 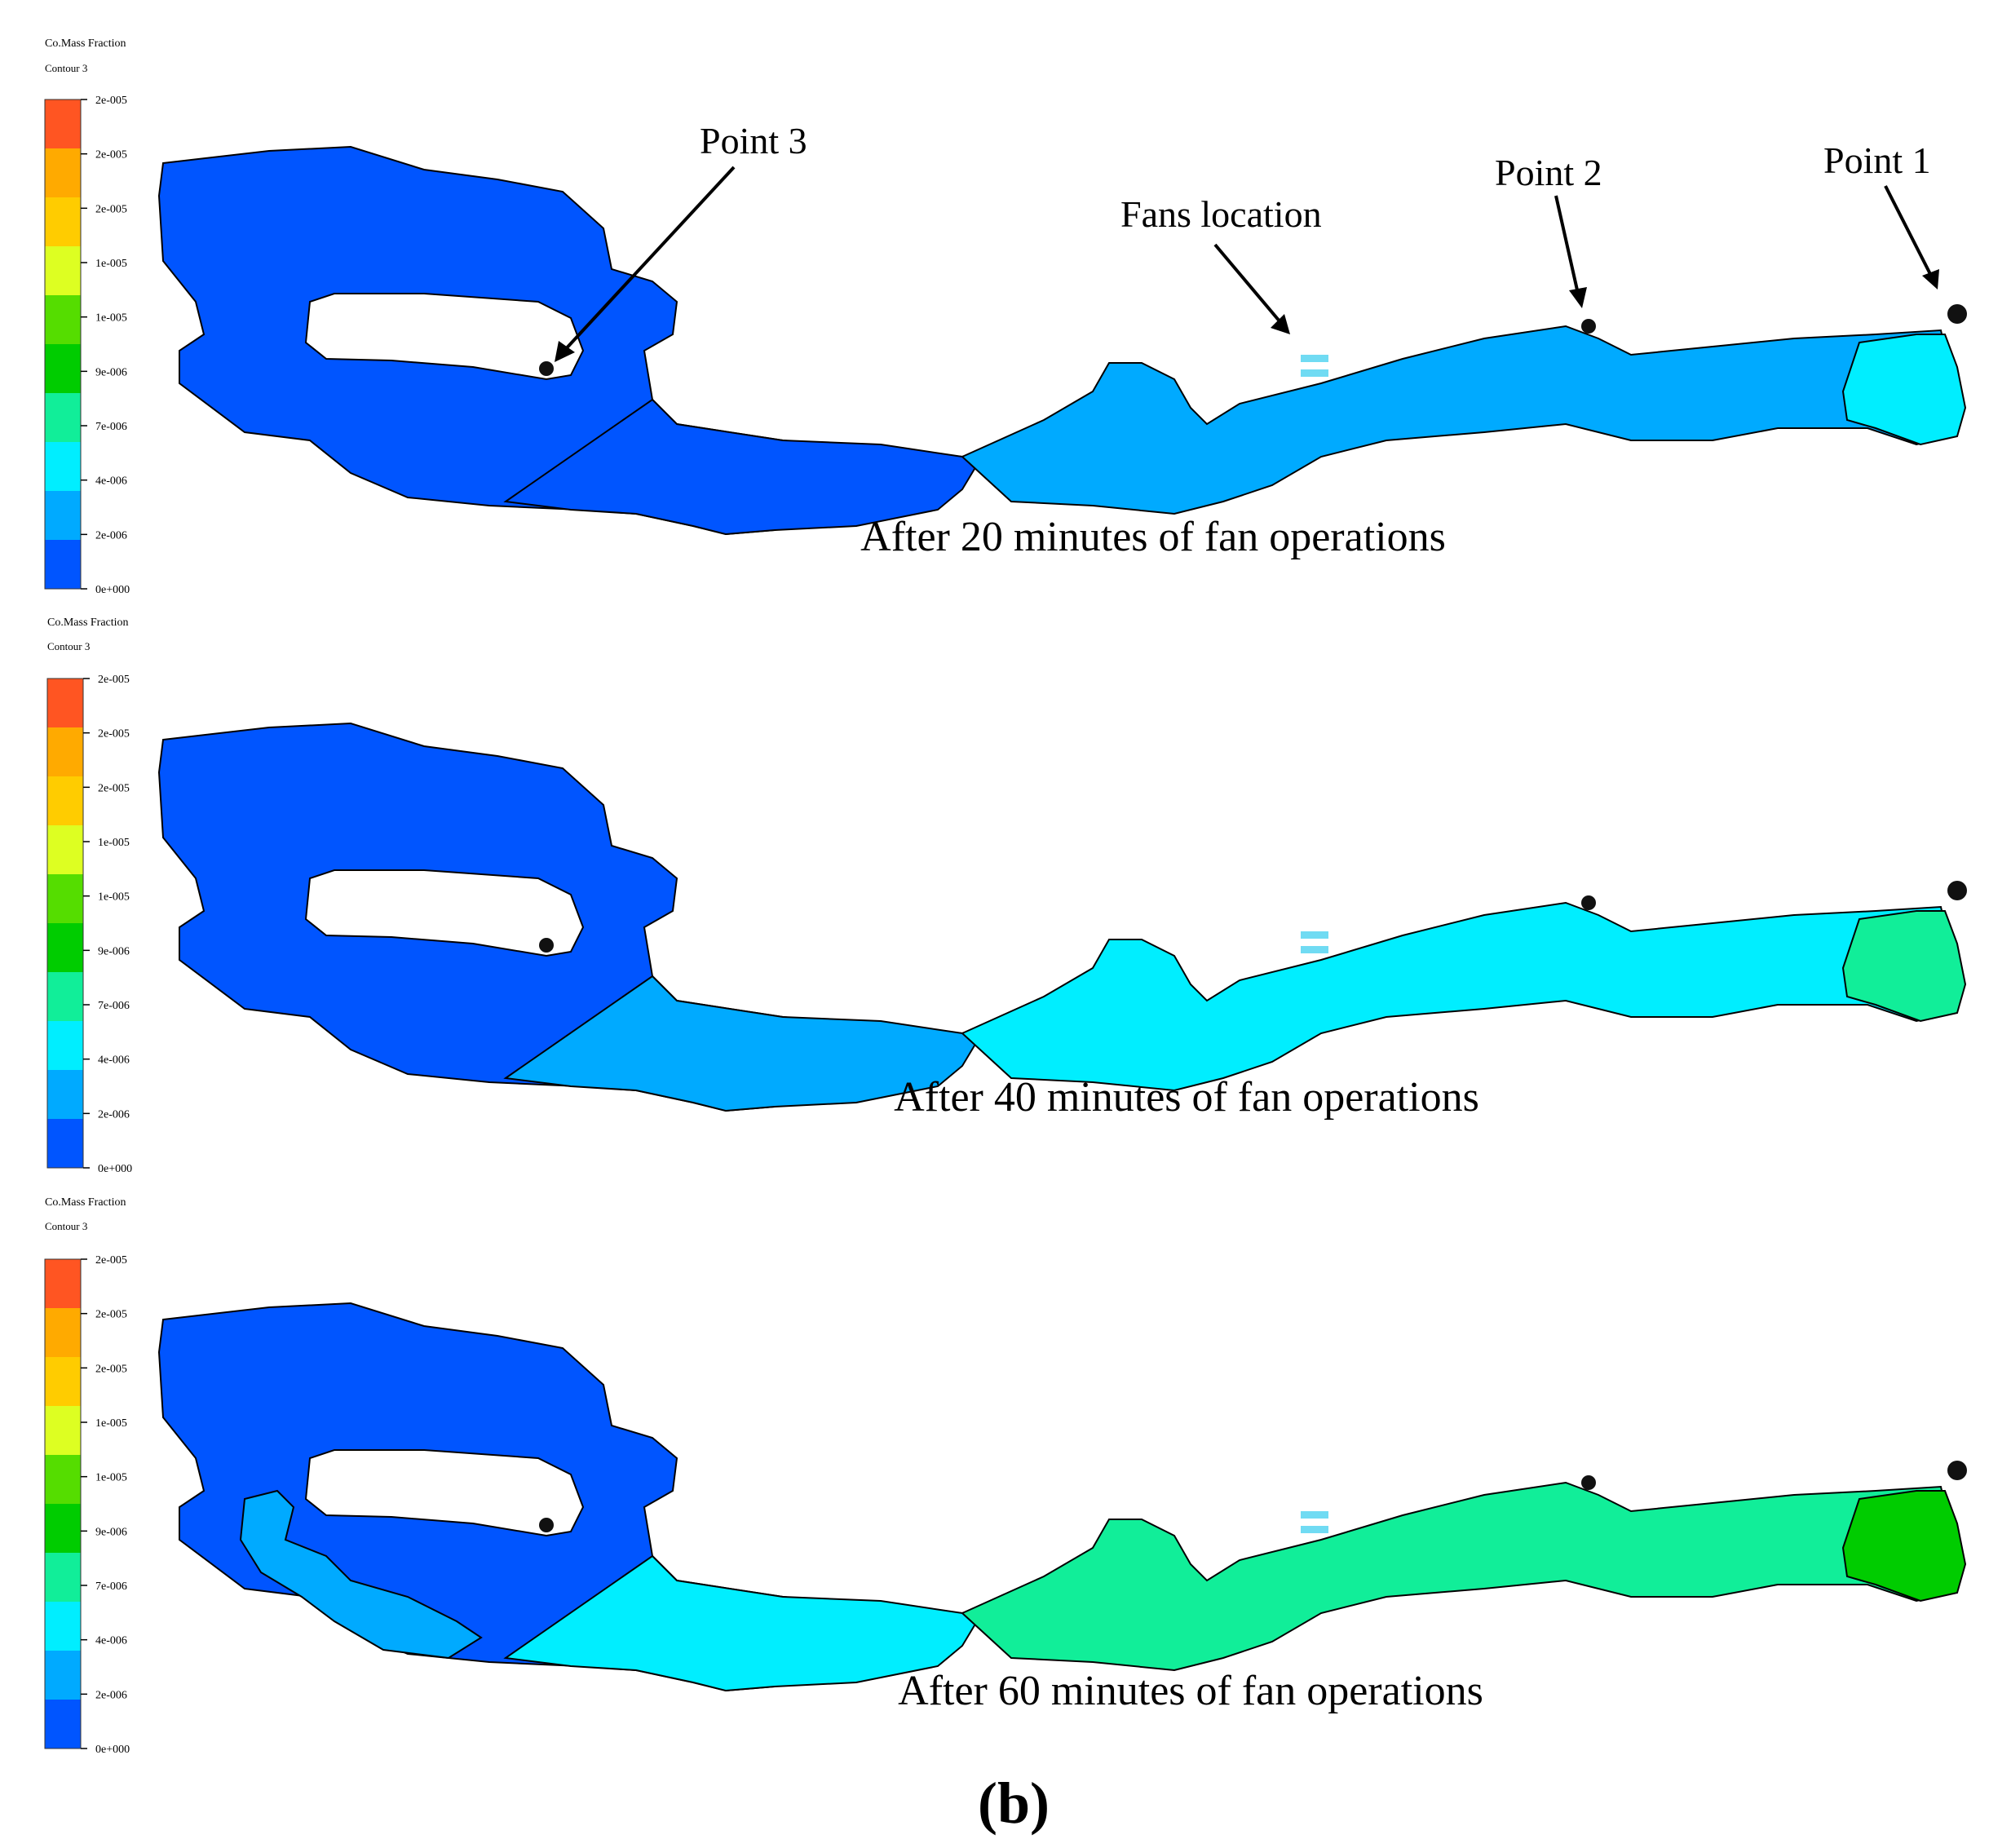 What do you see at coordinates (1877, 160) in the screenshot?
I see `point-1-label: Point 1` at bounding box center [1877, 160].